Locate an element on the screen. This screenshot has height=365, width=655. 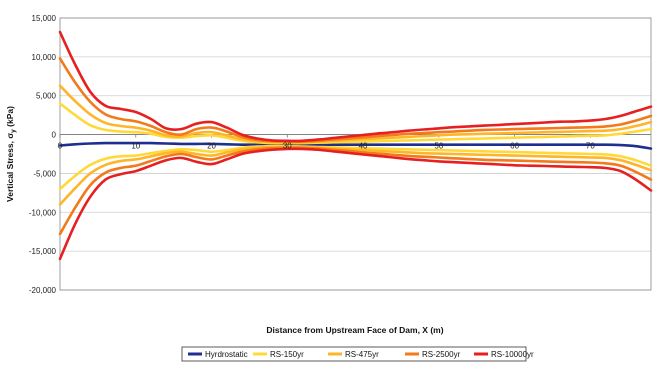
legend-box is located at coordinates (354, 354).